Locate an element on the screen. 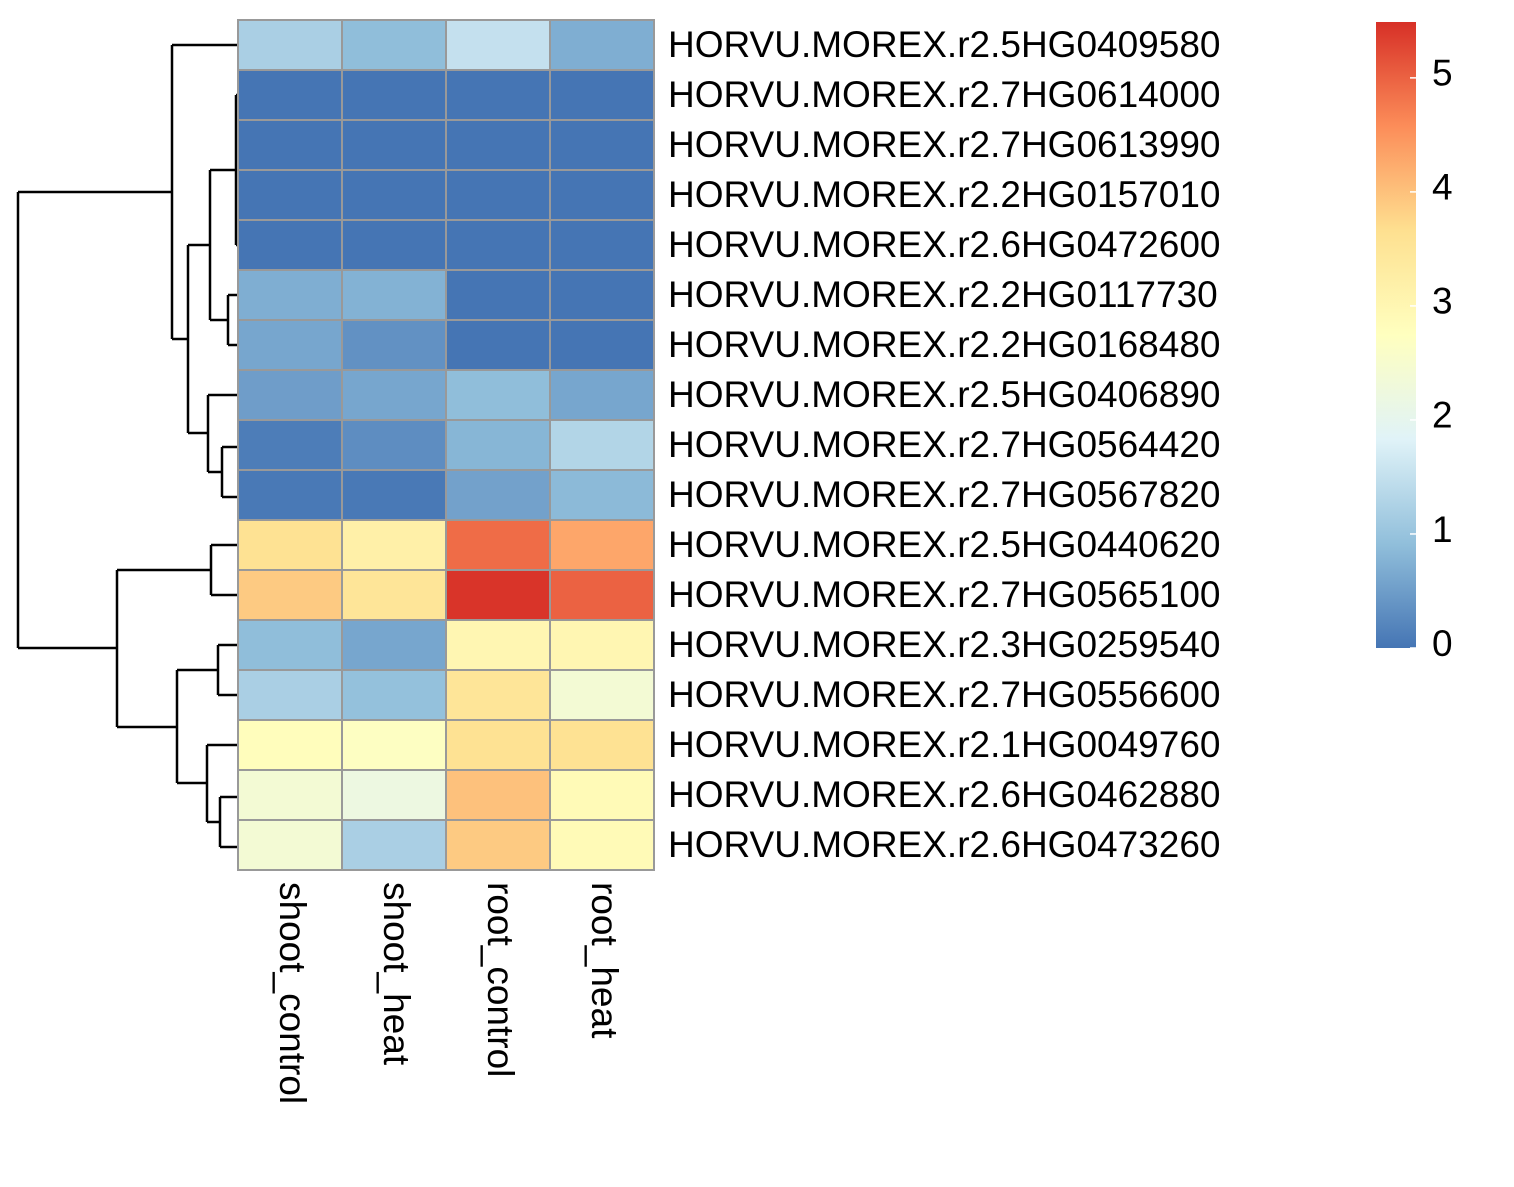  row-dendrogram is located at coordinates (127, 446).